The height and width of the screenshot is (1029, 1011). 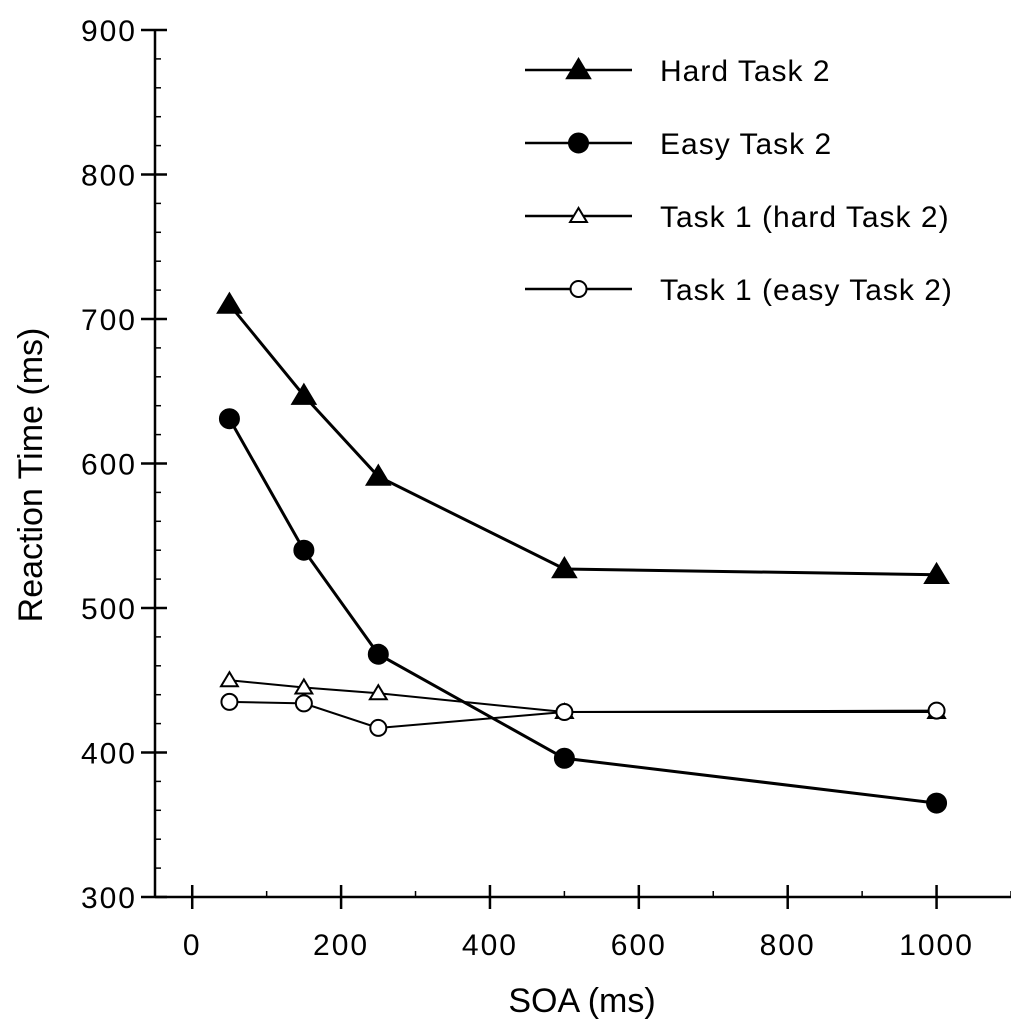 I want to click on legend-item: Task 1 (easy Task 2), so click(x=739, y=290).